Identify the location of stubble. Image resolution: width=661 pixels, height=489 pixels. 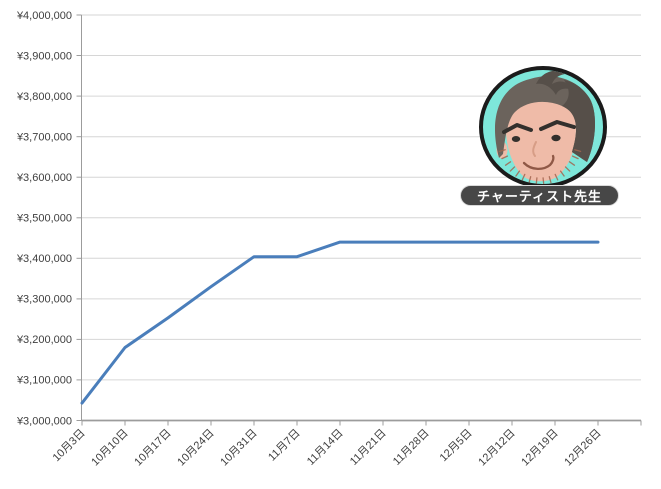
(540, 166).